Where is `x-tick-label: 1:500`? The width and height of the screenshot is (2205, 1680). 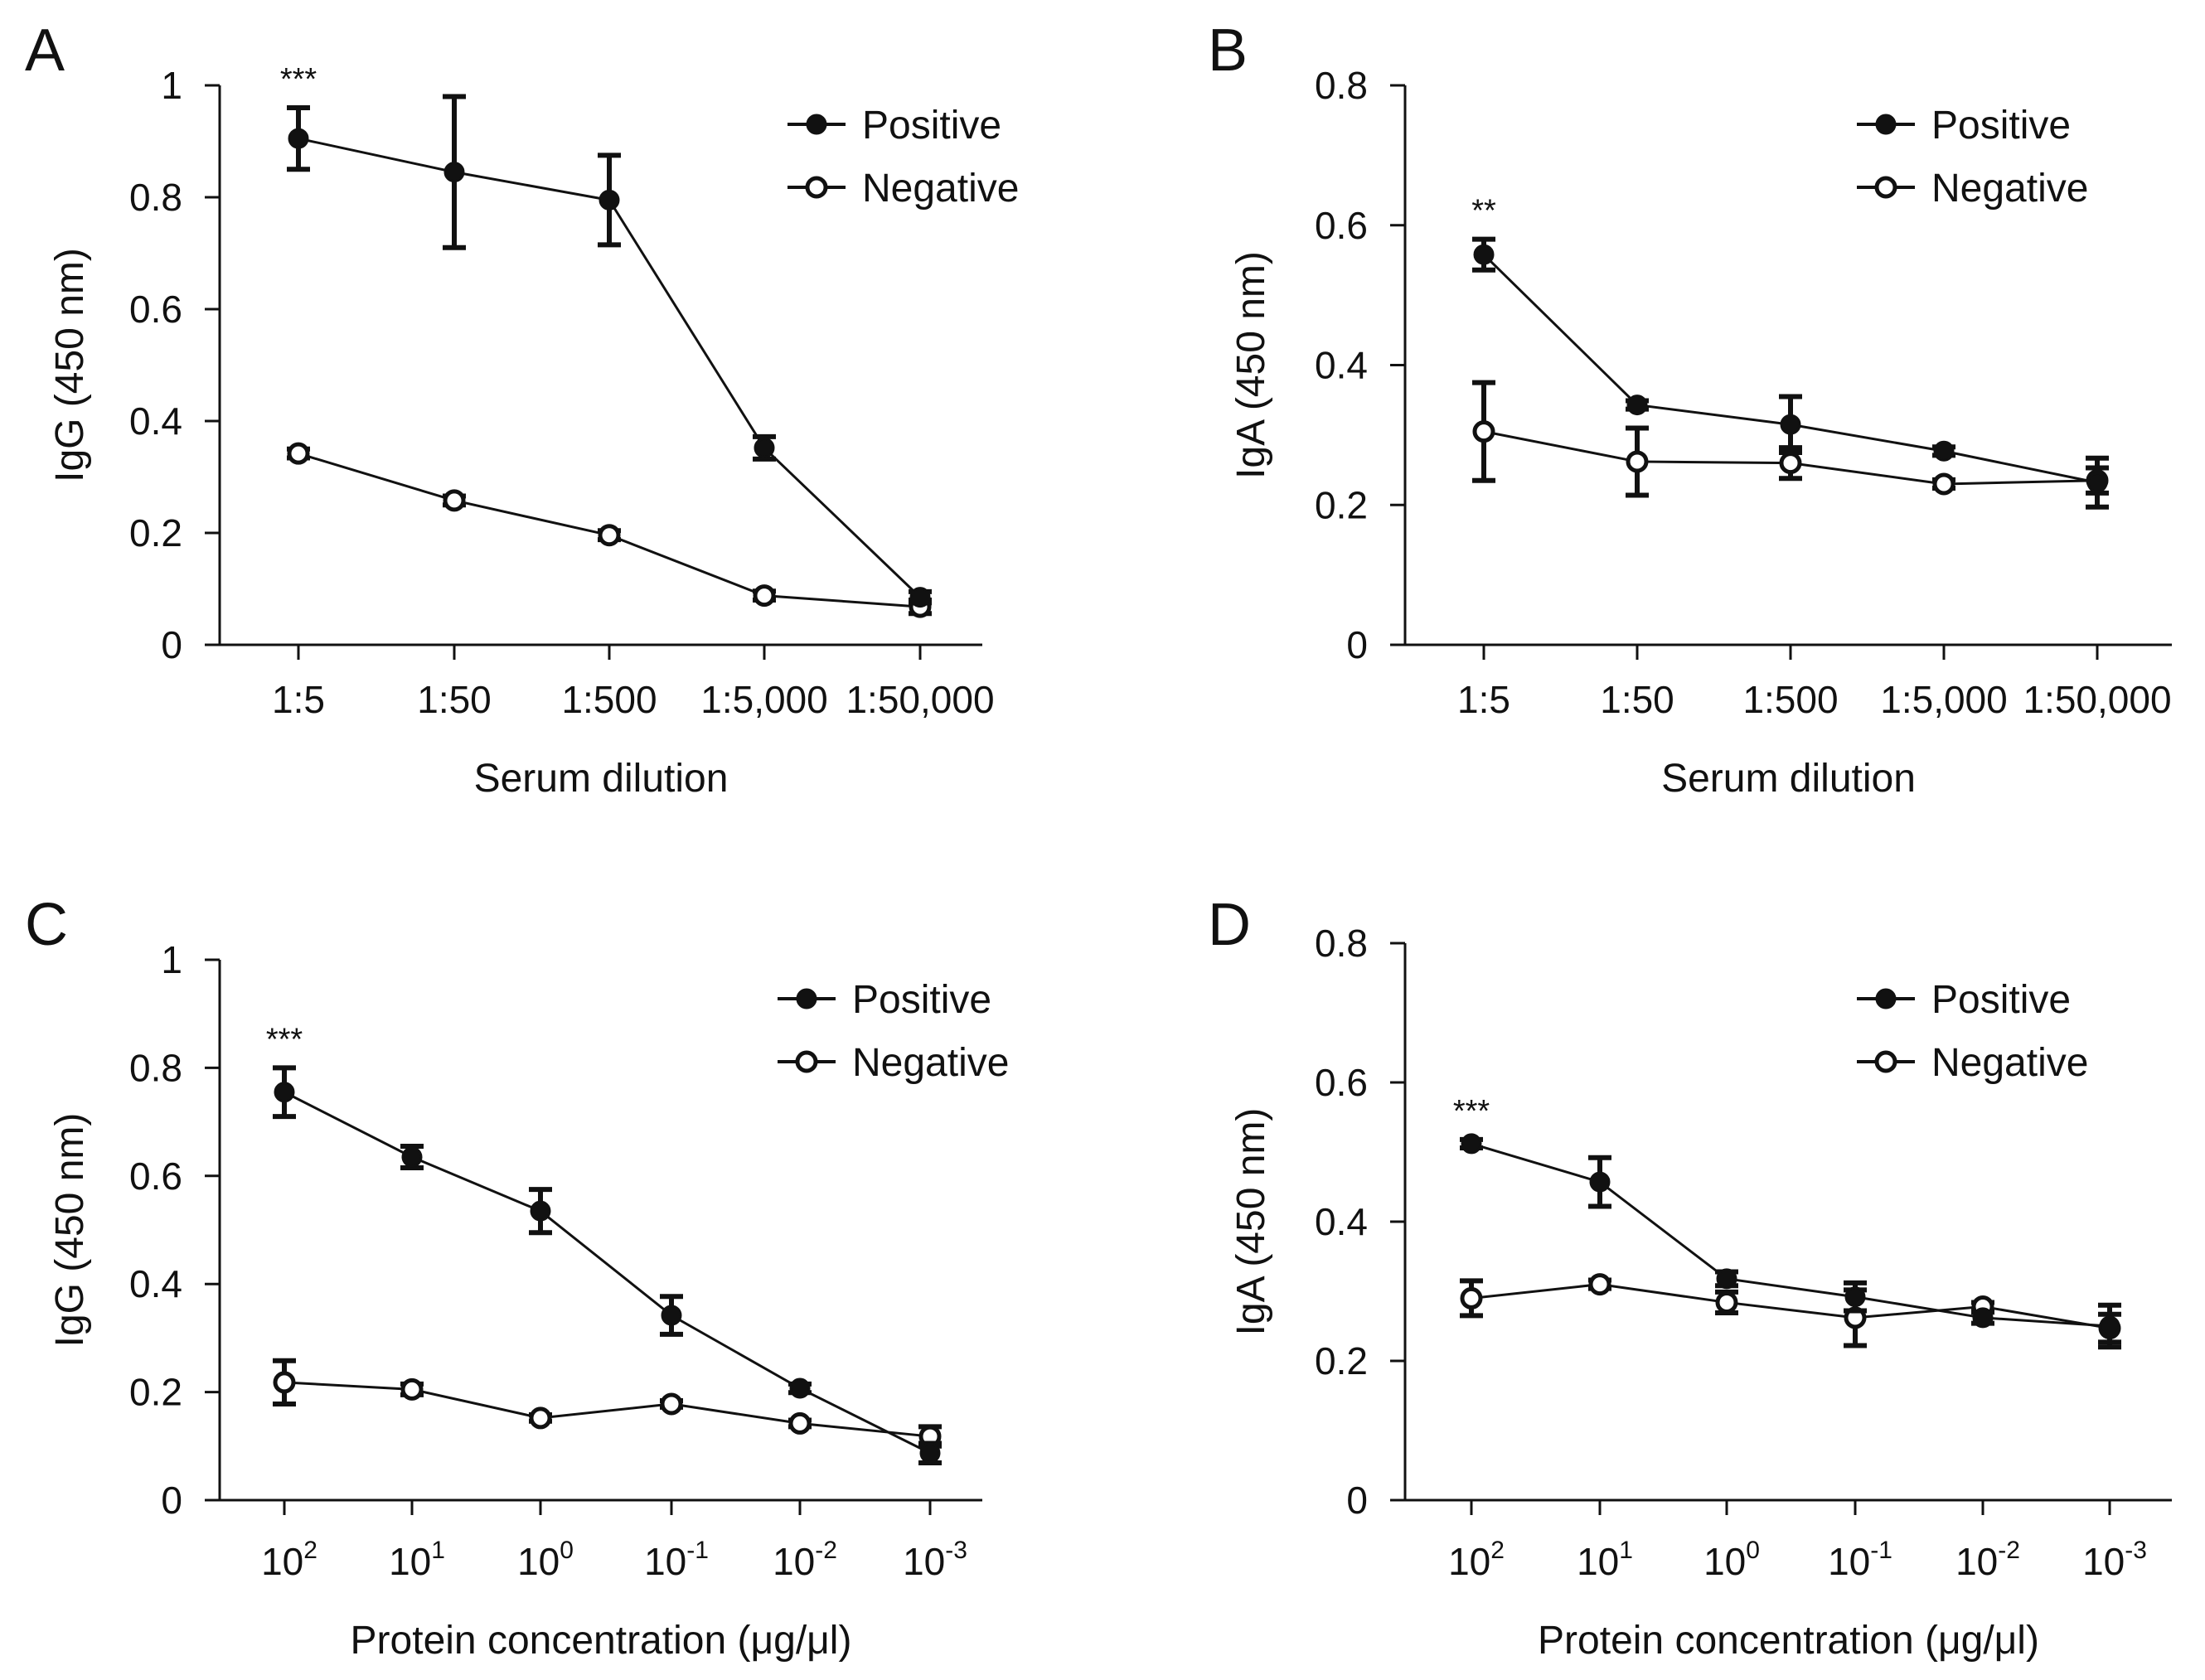 x-tick-label: 1:500 is located at coordinates (1790, 699).